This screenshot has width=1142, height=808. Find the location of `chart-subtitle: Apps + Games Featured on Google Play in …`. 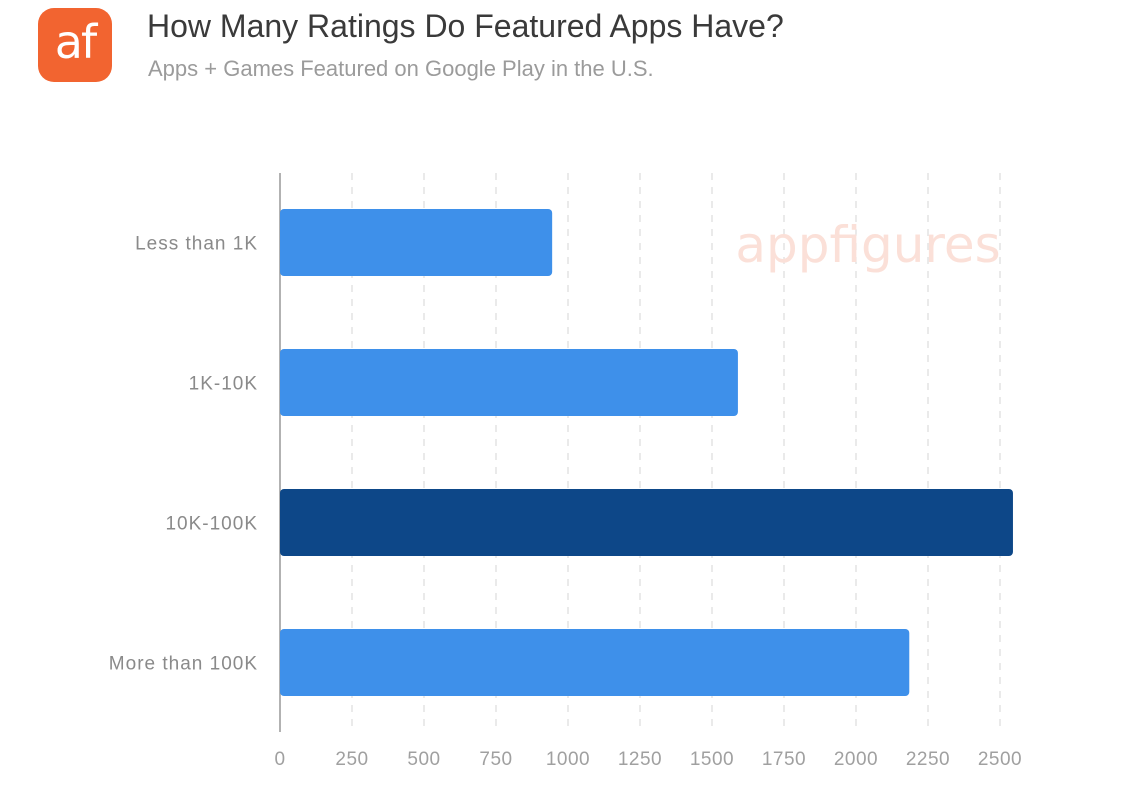

chart-subtitle: Apps + Games Featured on Google Play in … is located at coordinates (401, 68).